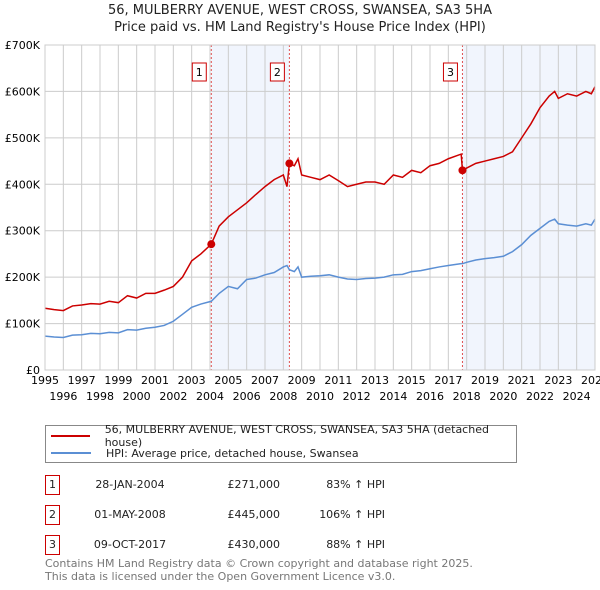 The width and height of the screenshot is (600, 590). Describe the element at coordinates (254, 544) in the screenshot. I see `sale-price: £430,000` at that location.